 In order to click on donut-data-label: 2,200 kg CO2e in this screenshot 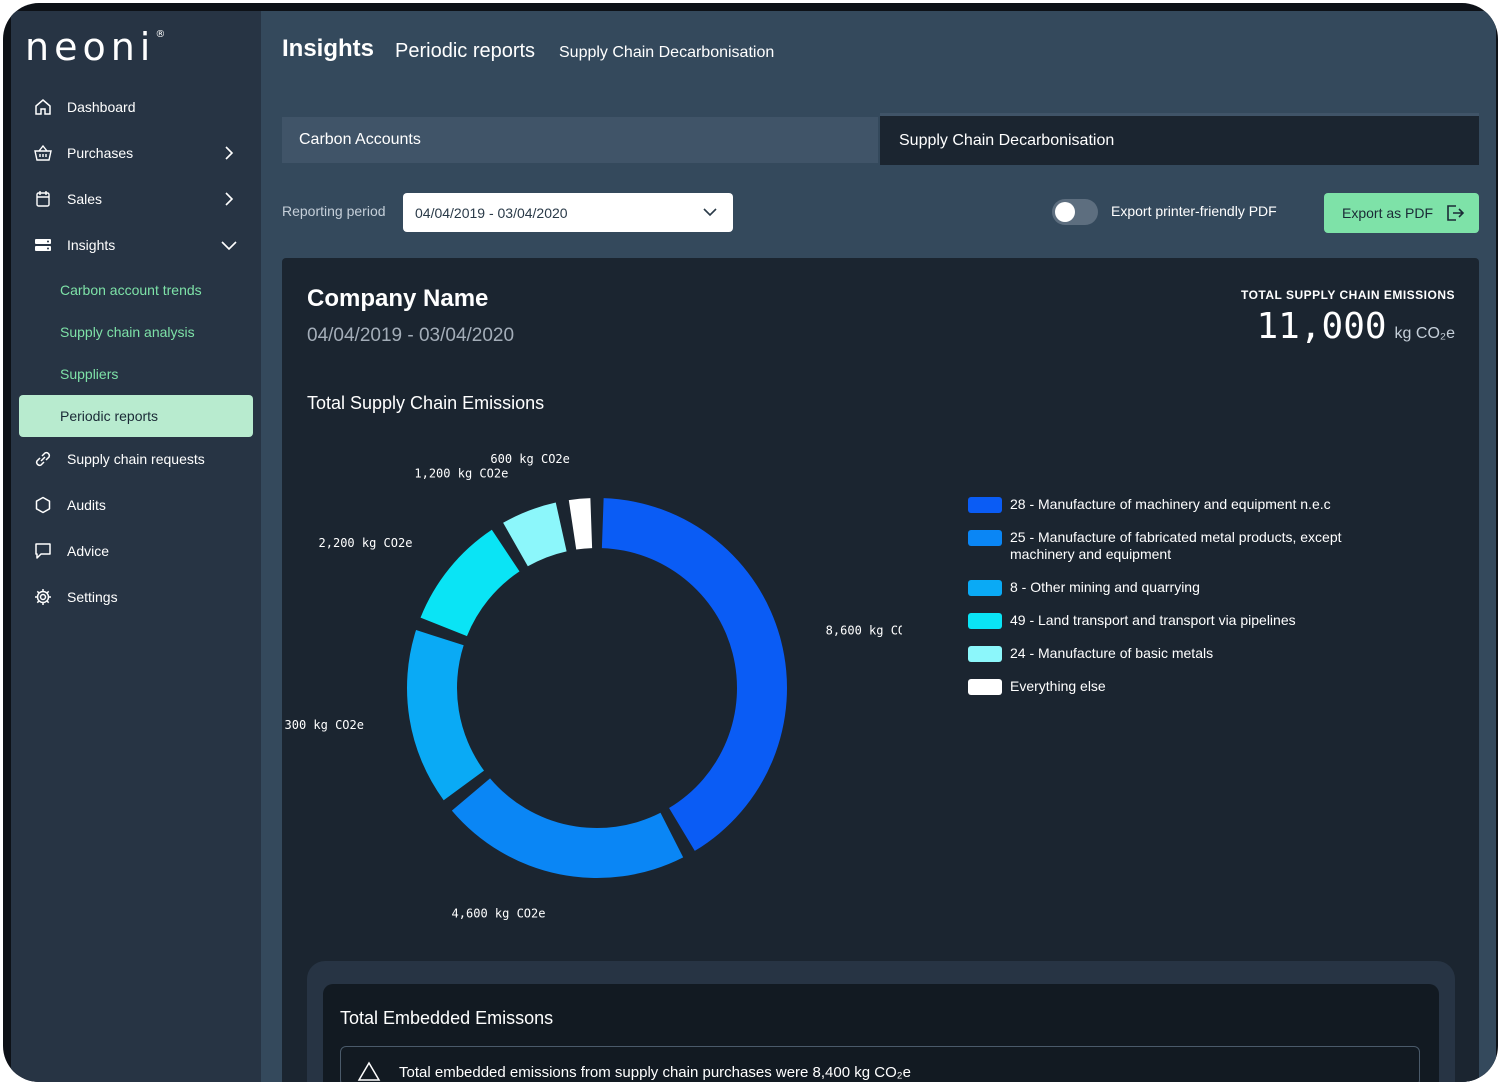, I will do `click(366, 543)`.